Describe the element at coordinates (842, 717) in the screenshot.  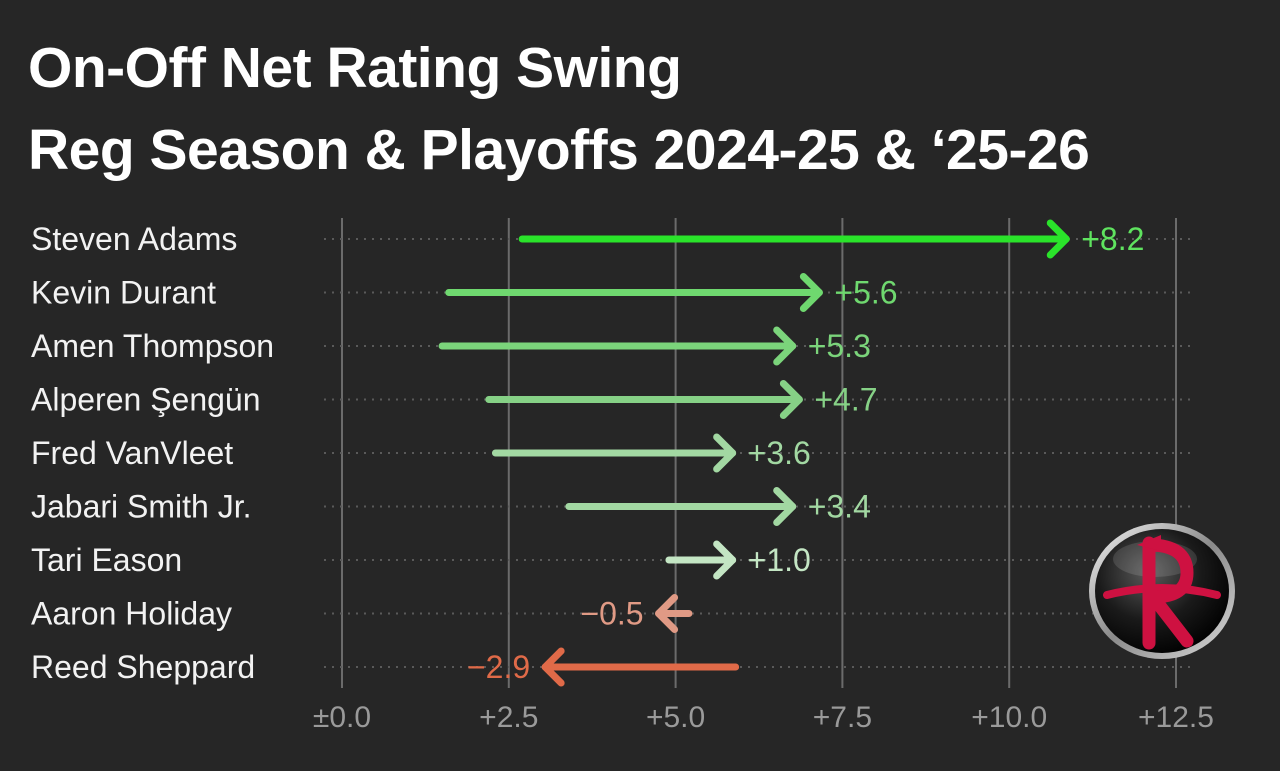
I see `x-tick-label: +7.5` at that location.